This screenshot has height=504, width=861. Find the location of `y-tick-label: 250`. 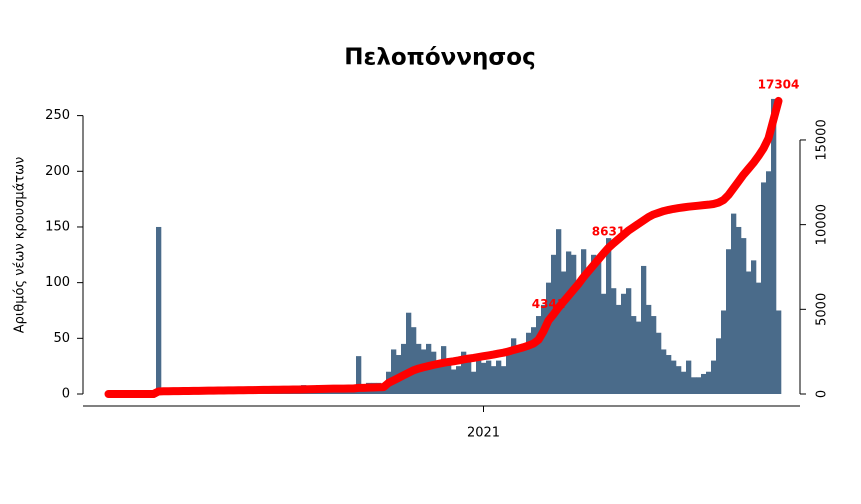

y-tick-label: 250 is located at coordinates (57, 115).